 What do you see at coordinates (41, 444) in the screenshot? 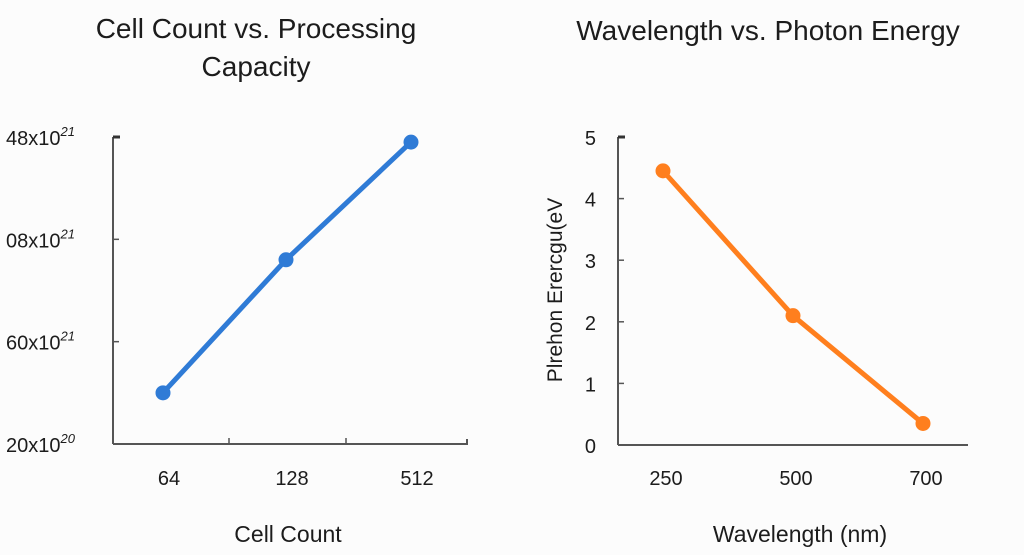
I see `left-y-tick-label: 20x1020` at bounding box center [41, 444].